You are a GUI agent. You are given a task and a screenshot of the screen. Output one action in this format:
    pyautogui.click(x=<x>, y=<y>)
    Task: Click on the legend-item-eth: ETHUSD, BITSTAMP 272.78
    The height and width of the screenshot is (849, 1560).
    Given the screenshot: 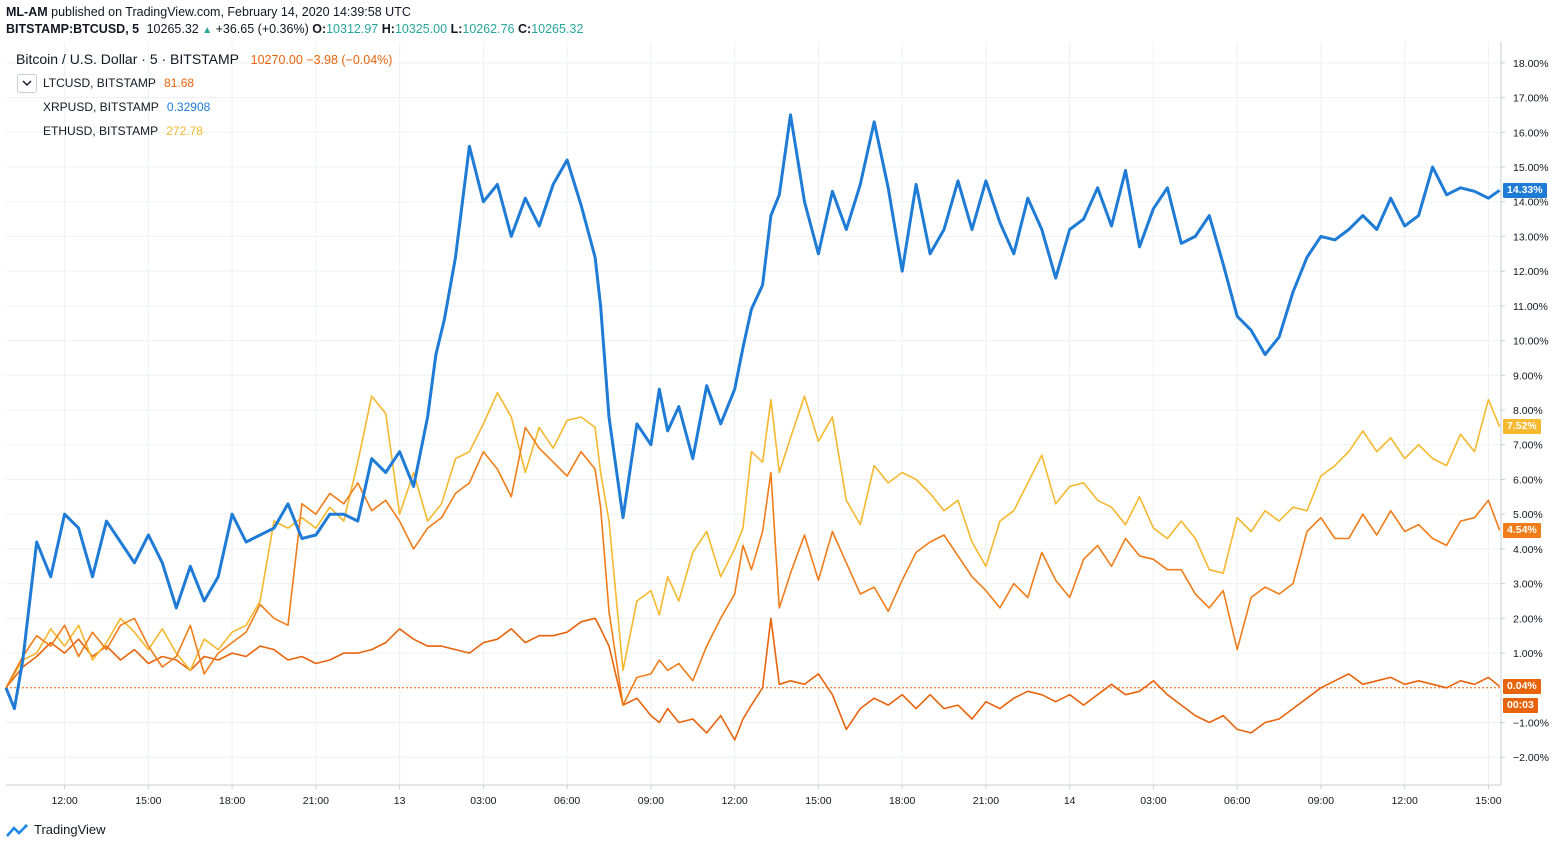 What is the action you would take?
    pyautogui.click(x=123, y=131)
    